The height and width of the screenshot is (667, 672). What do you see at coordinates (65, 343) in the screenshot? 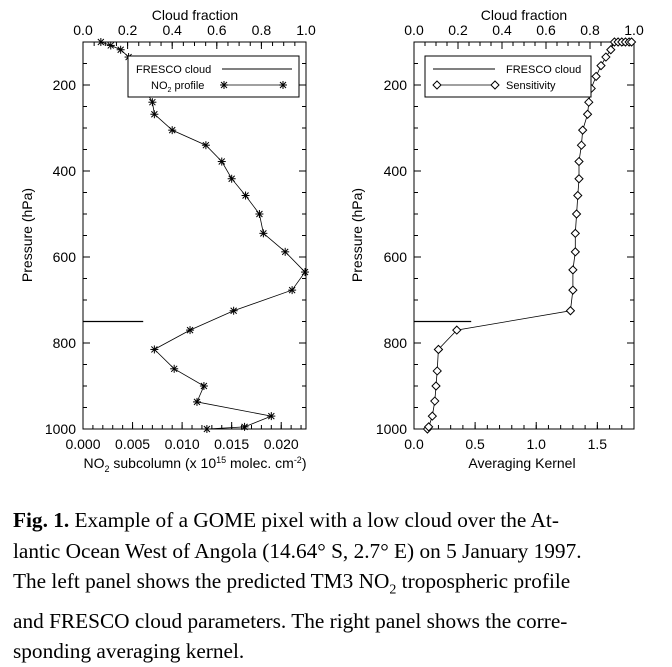
I see `y-tick-label: 800` at bounding box center [65, 343].